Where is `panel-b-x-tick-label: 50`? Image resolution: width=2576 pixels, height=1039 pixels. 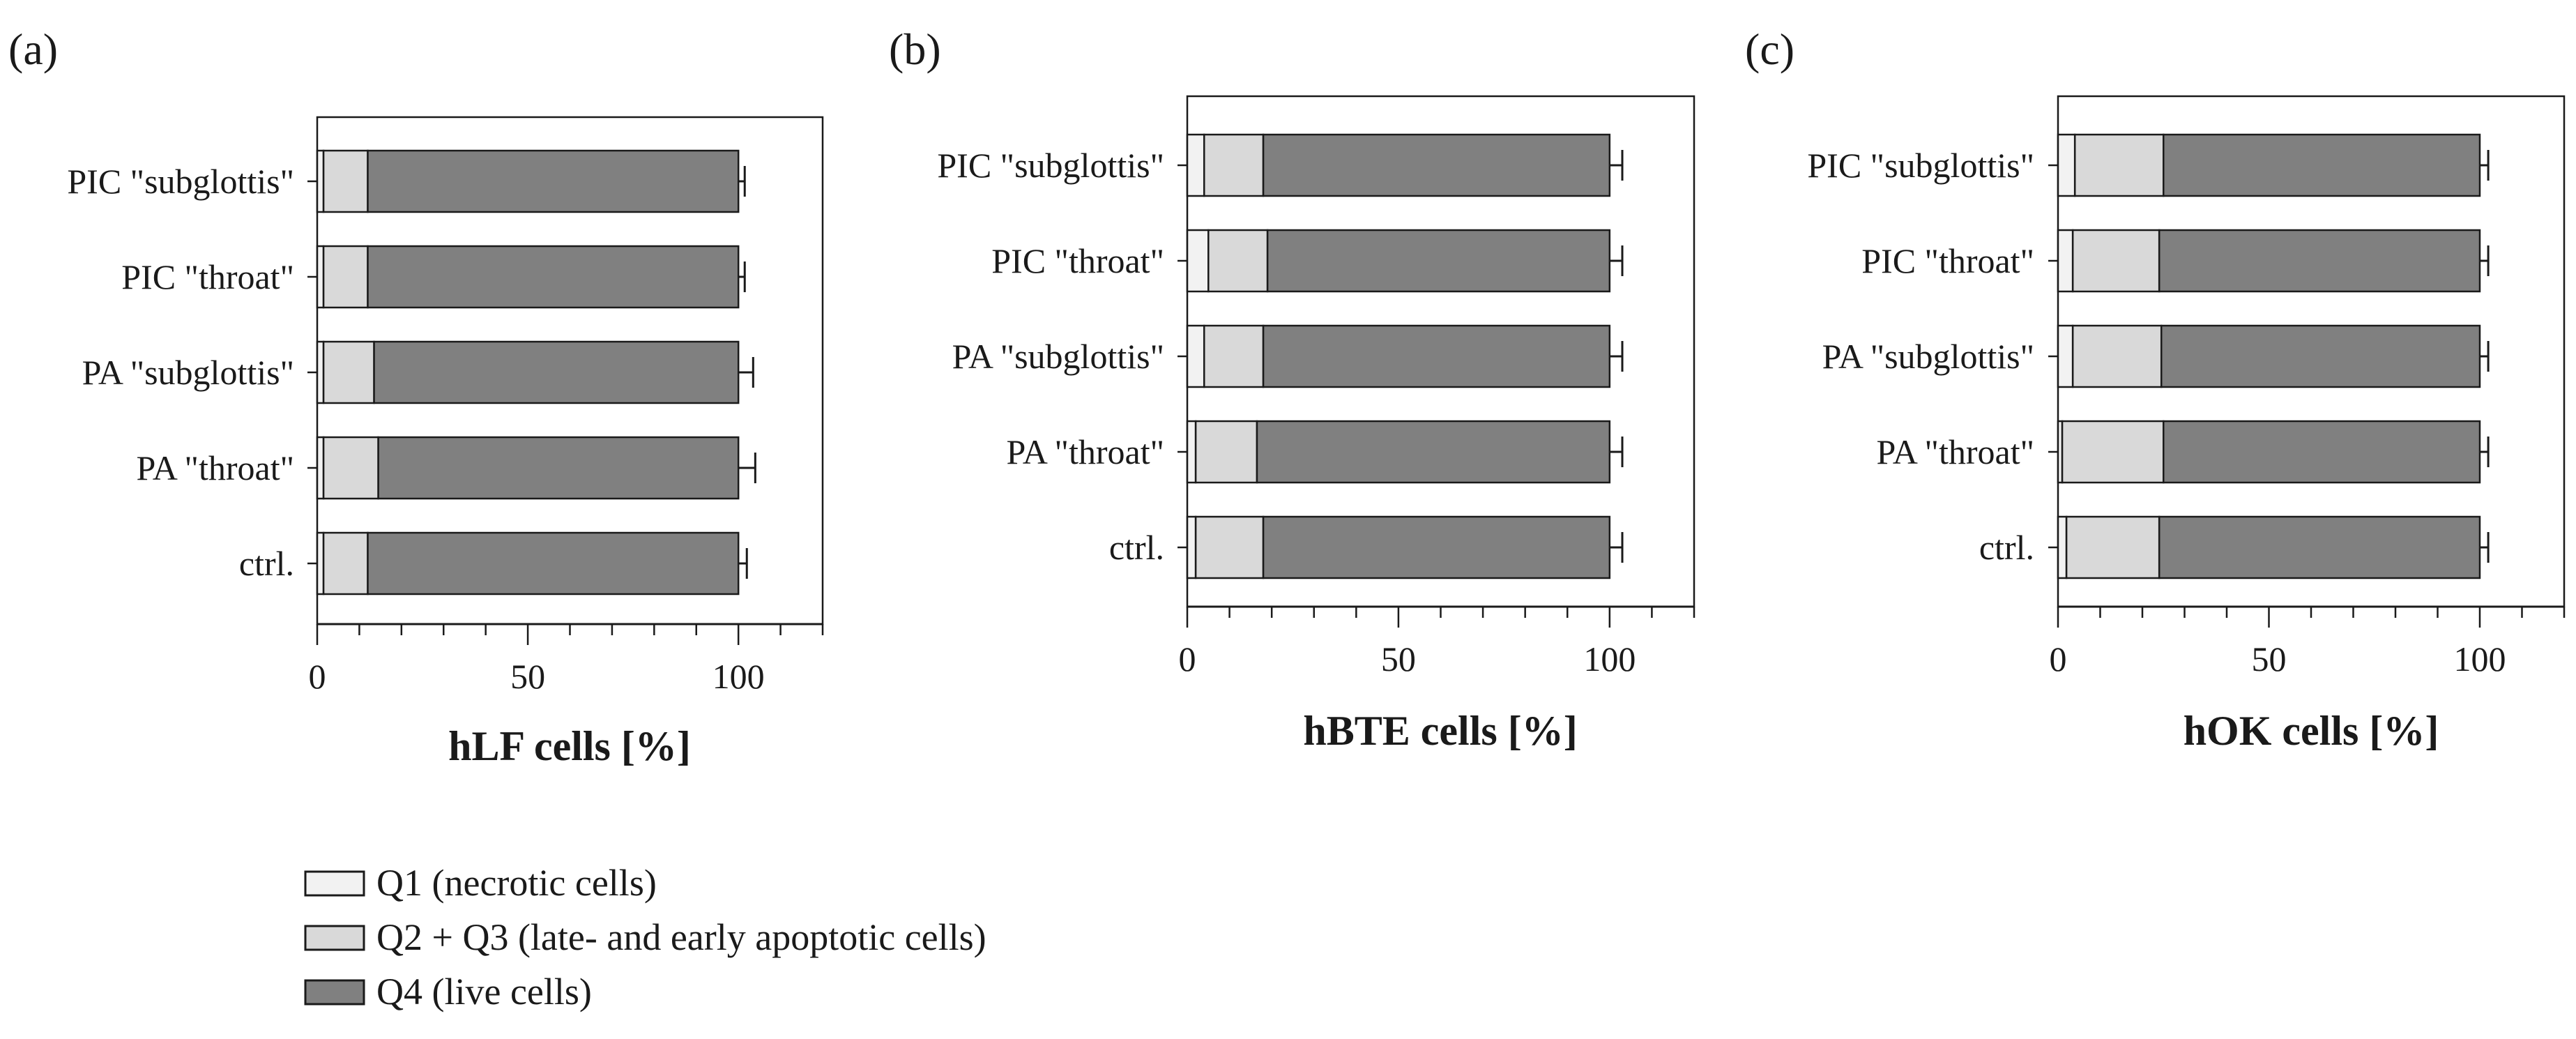 panel-b-x-tick-label: 50 is located at coordinates (1399, 658).